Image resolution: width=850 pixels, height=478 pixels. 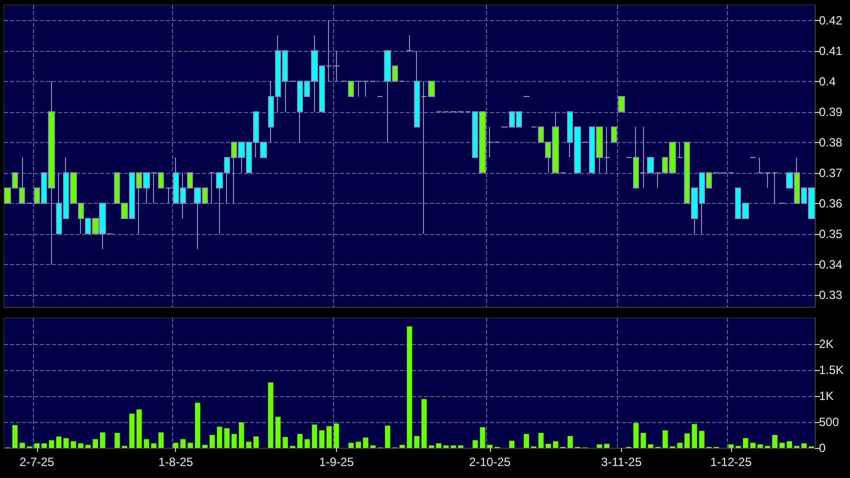 I want to click on y-tick-label: 0.36, so click(x=831, y=203).